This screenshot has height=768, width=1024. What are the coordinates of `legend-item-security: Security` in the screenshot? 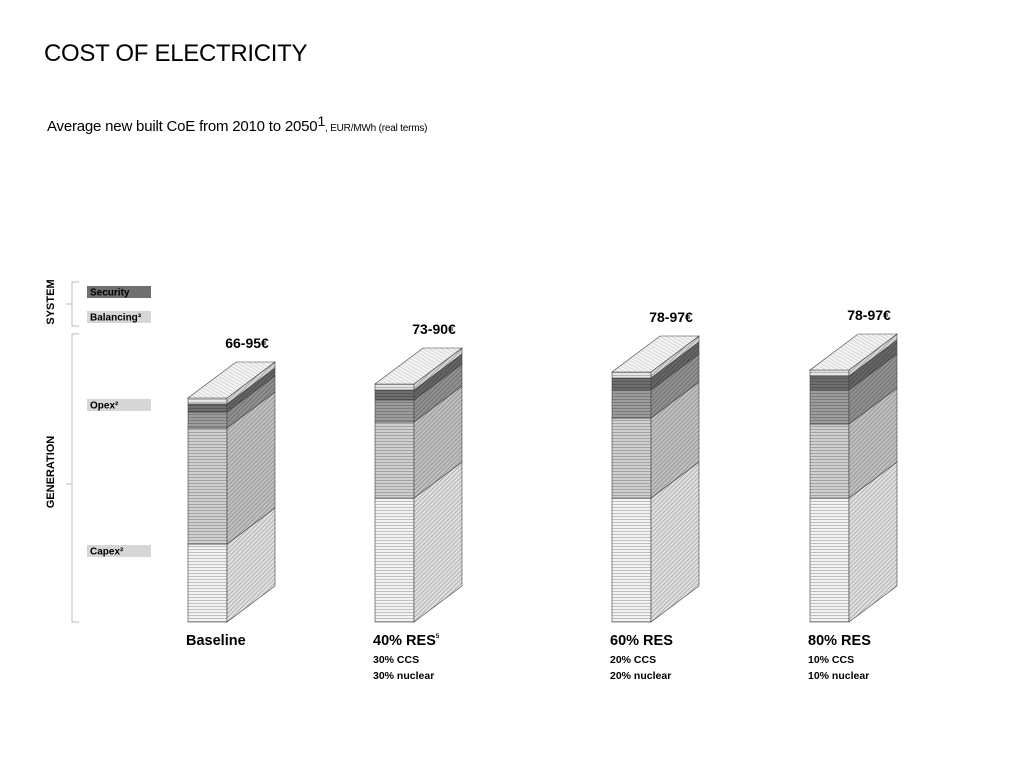 It's located at (119, 292).